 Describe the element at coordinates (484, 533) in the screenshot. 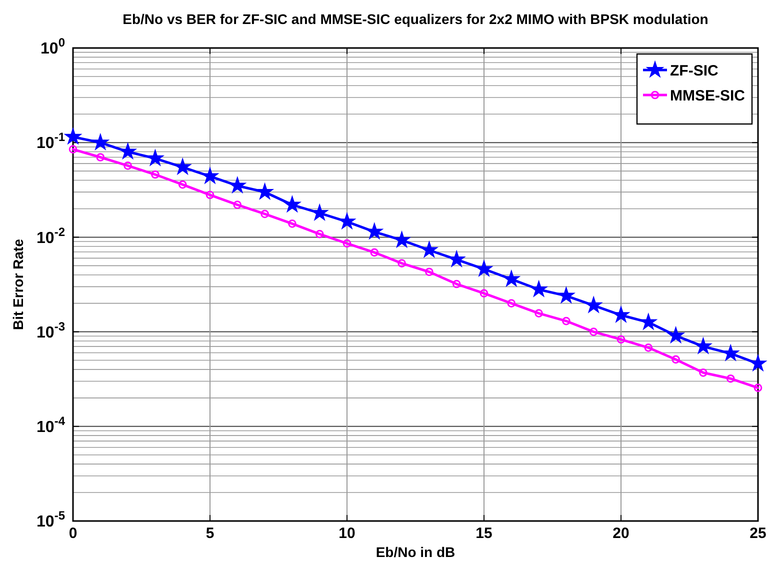

I see `x-tick-label: 15` at that location.